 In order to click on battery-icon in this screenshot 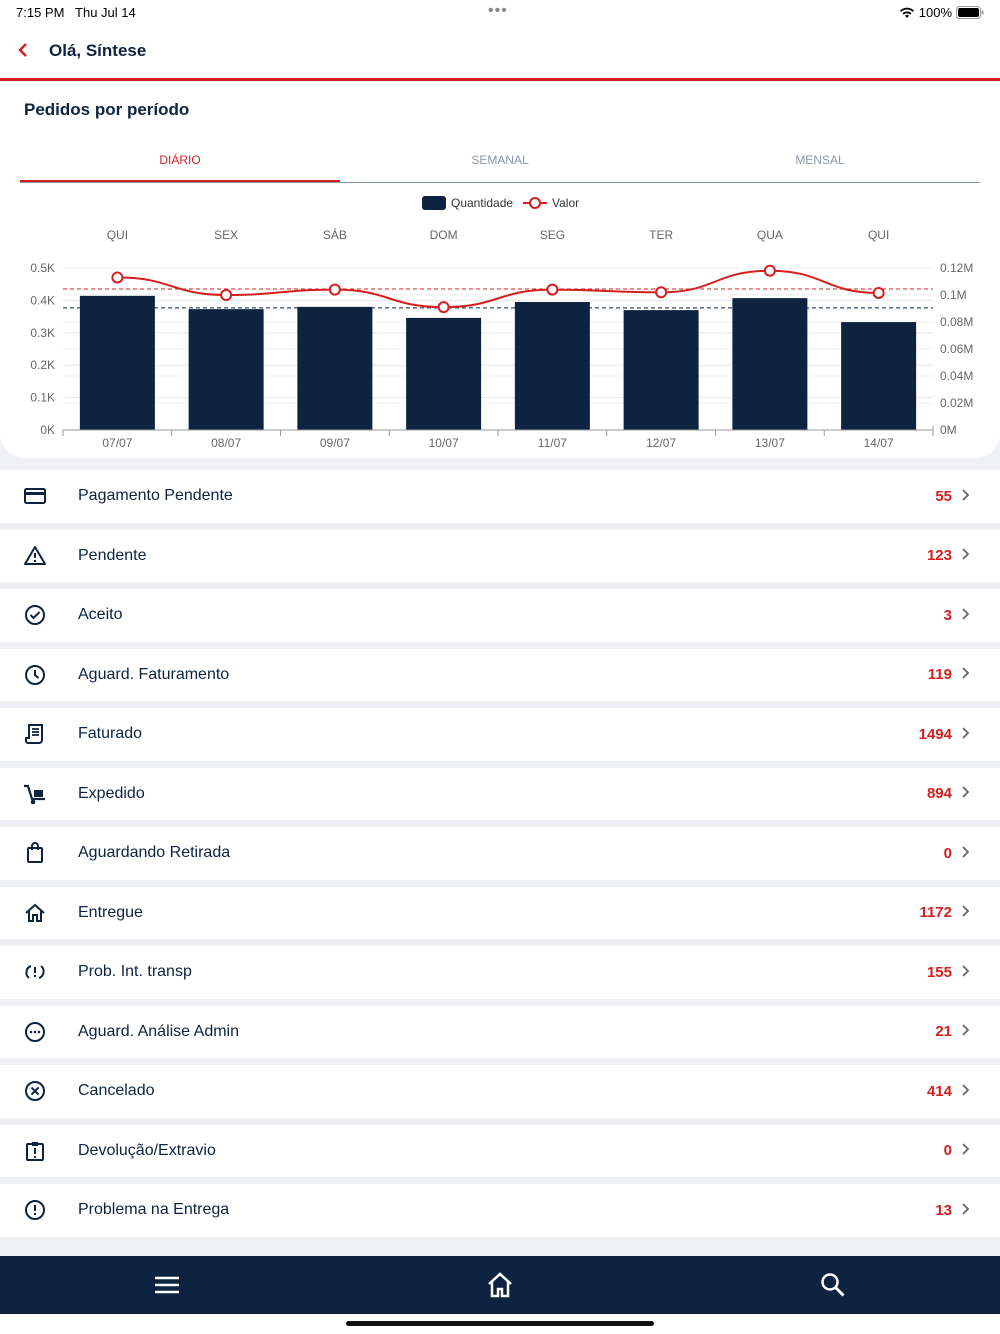, I will do `click(970, 12)`.